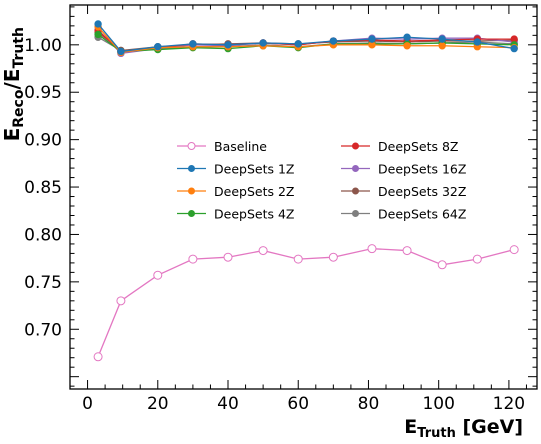 The height and width of the screenshot is (444, 541). Describe the element at coordinates (418, 146) in the screenshot. I see `legend-label: DeepSets 8Z` at that location.